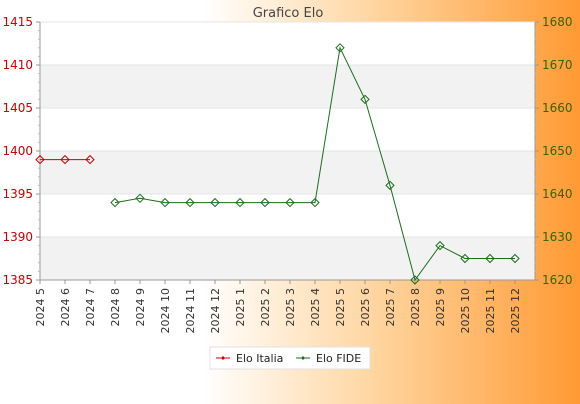  What do you see at coordinates (557, 237) in the screenshot?
I see `y-tick-label-right: 1630` at bounding box center [557, 237].